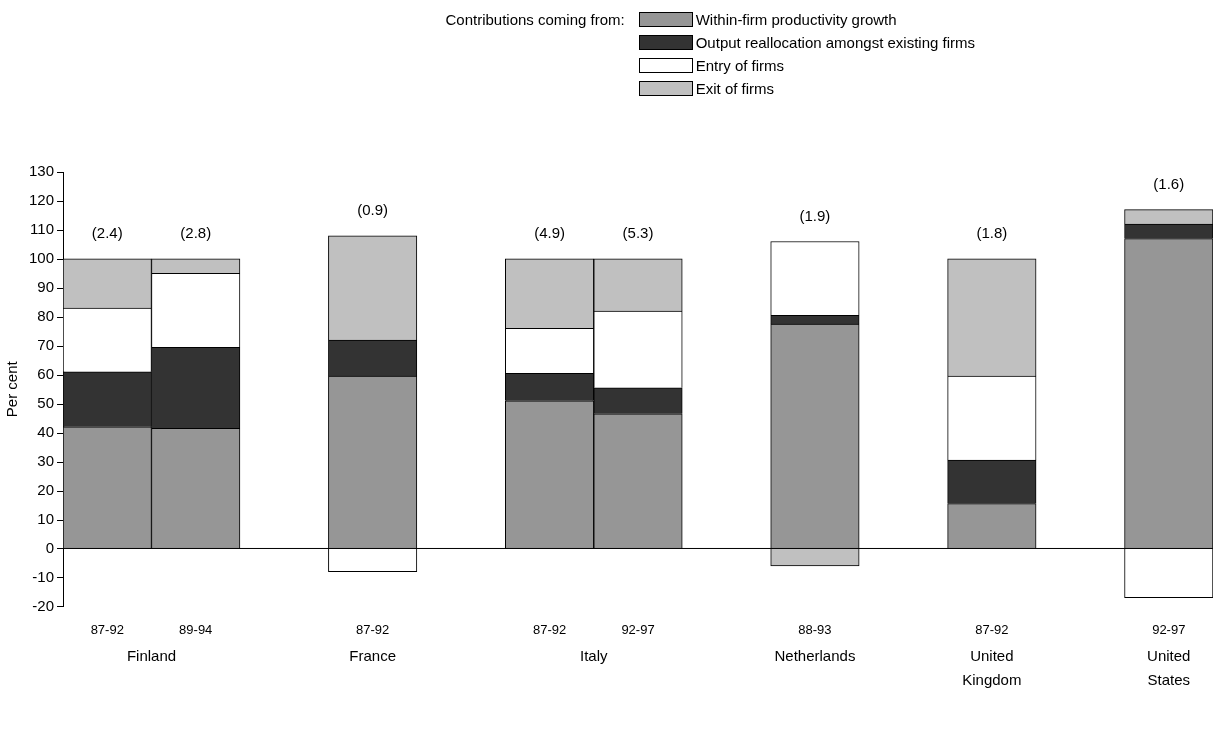 The width and height of the screenshot is (1225, 738). Describe the element at coordinates (107, 233) in the screenshot. I see `annotation: (2.4)` at that location.